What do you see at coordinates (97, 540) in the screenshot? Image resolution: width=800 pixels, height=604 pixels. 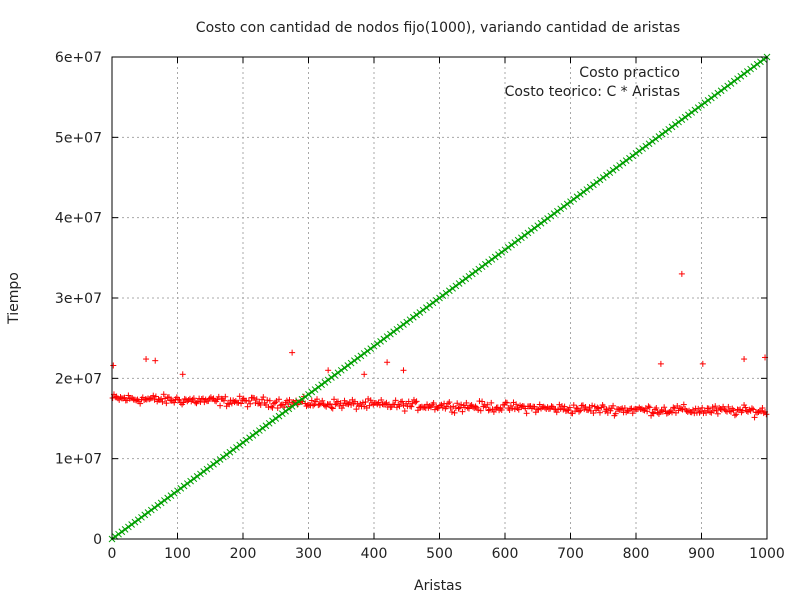 I see `y-tick-label: 0` at bounding box center [97, 540].